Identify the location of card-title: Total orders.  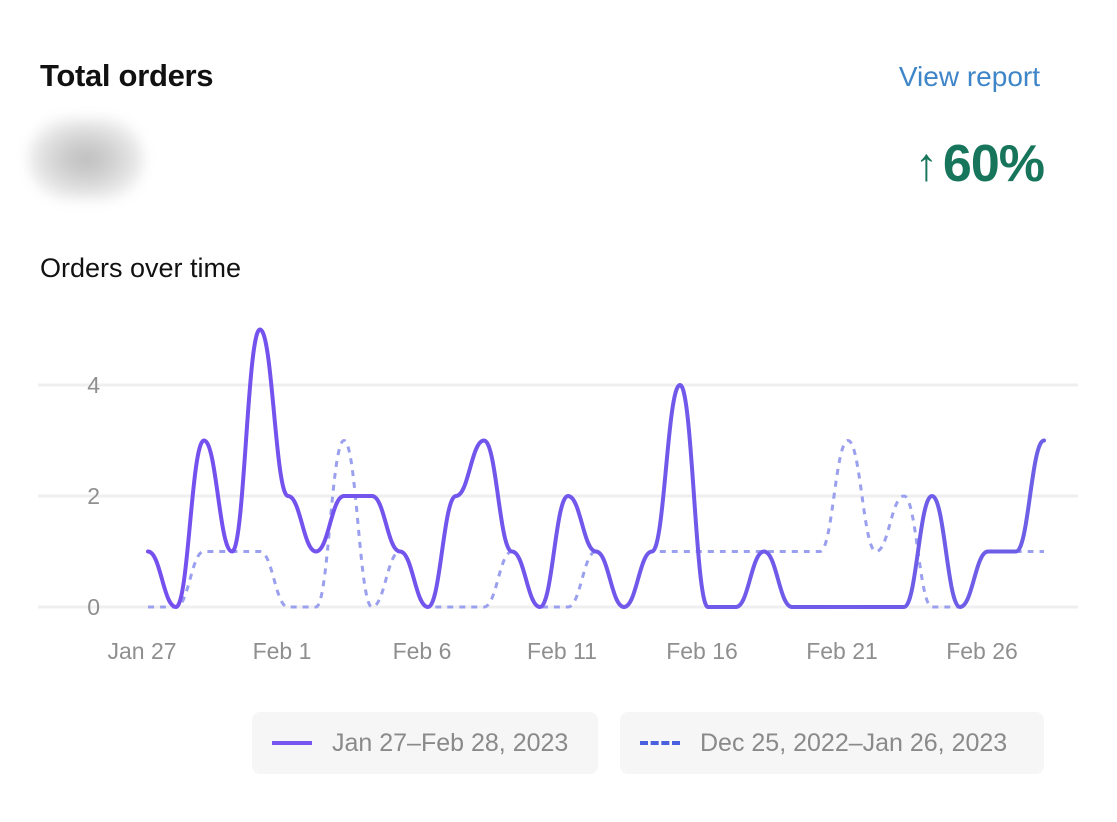
(127, 75).